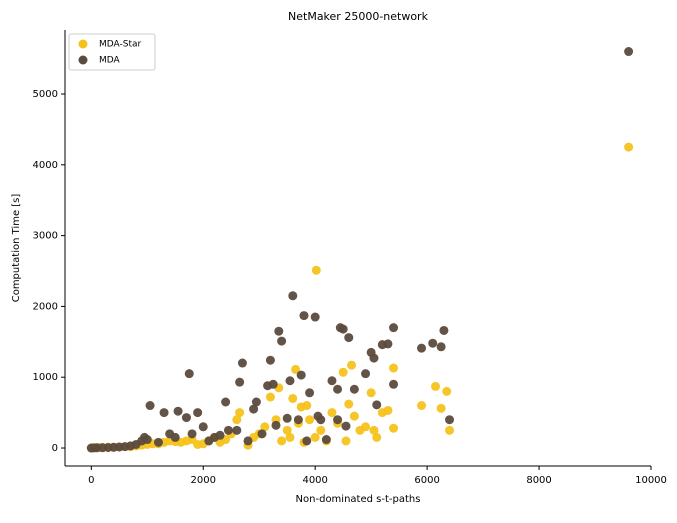 This screenshot has width=677, height=523. Describe the element at coordinates (110, 61) in the screenshot. I see `legend-label: MDA` at that location.